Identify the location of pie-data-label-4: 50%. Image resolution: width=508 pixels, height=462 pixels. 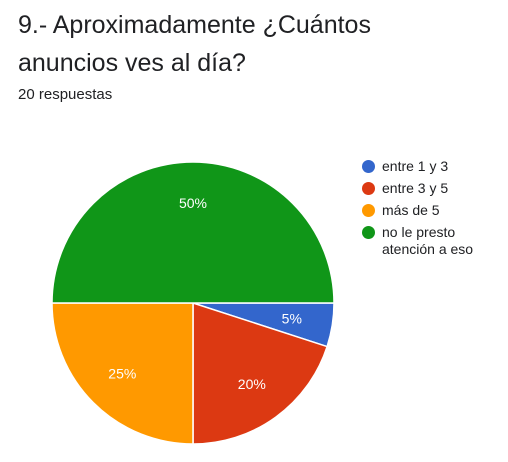
(193, 203).